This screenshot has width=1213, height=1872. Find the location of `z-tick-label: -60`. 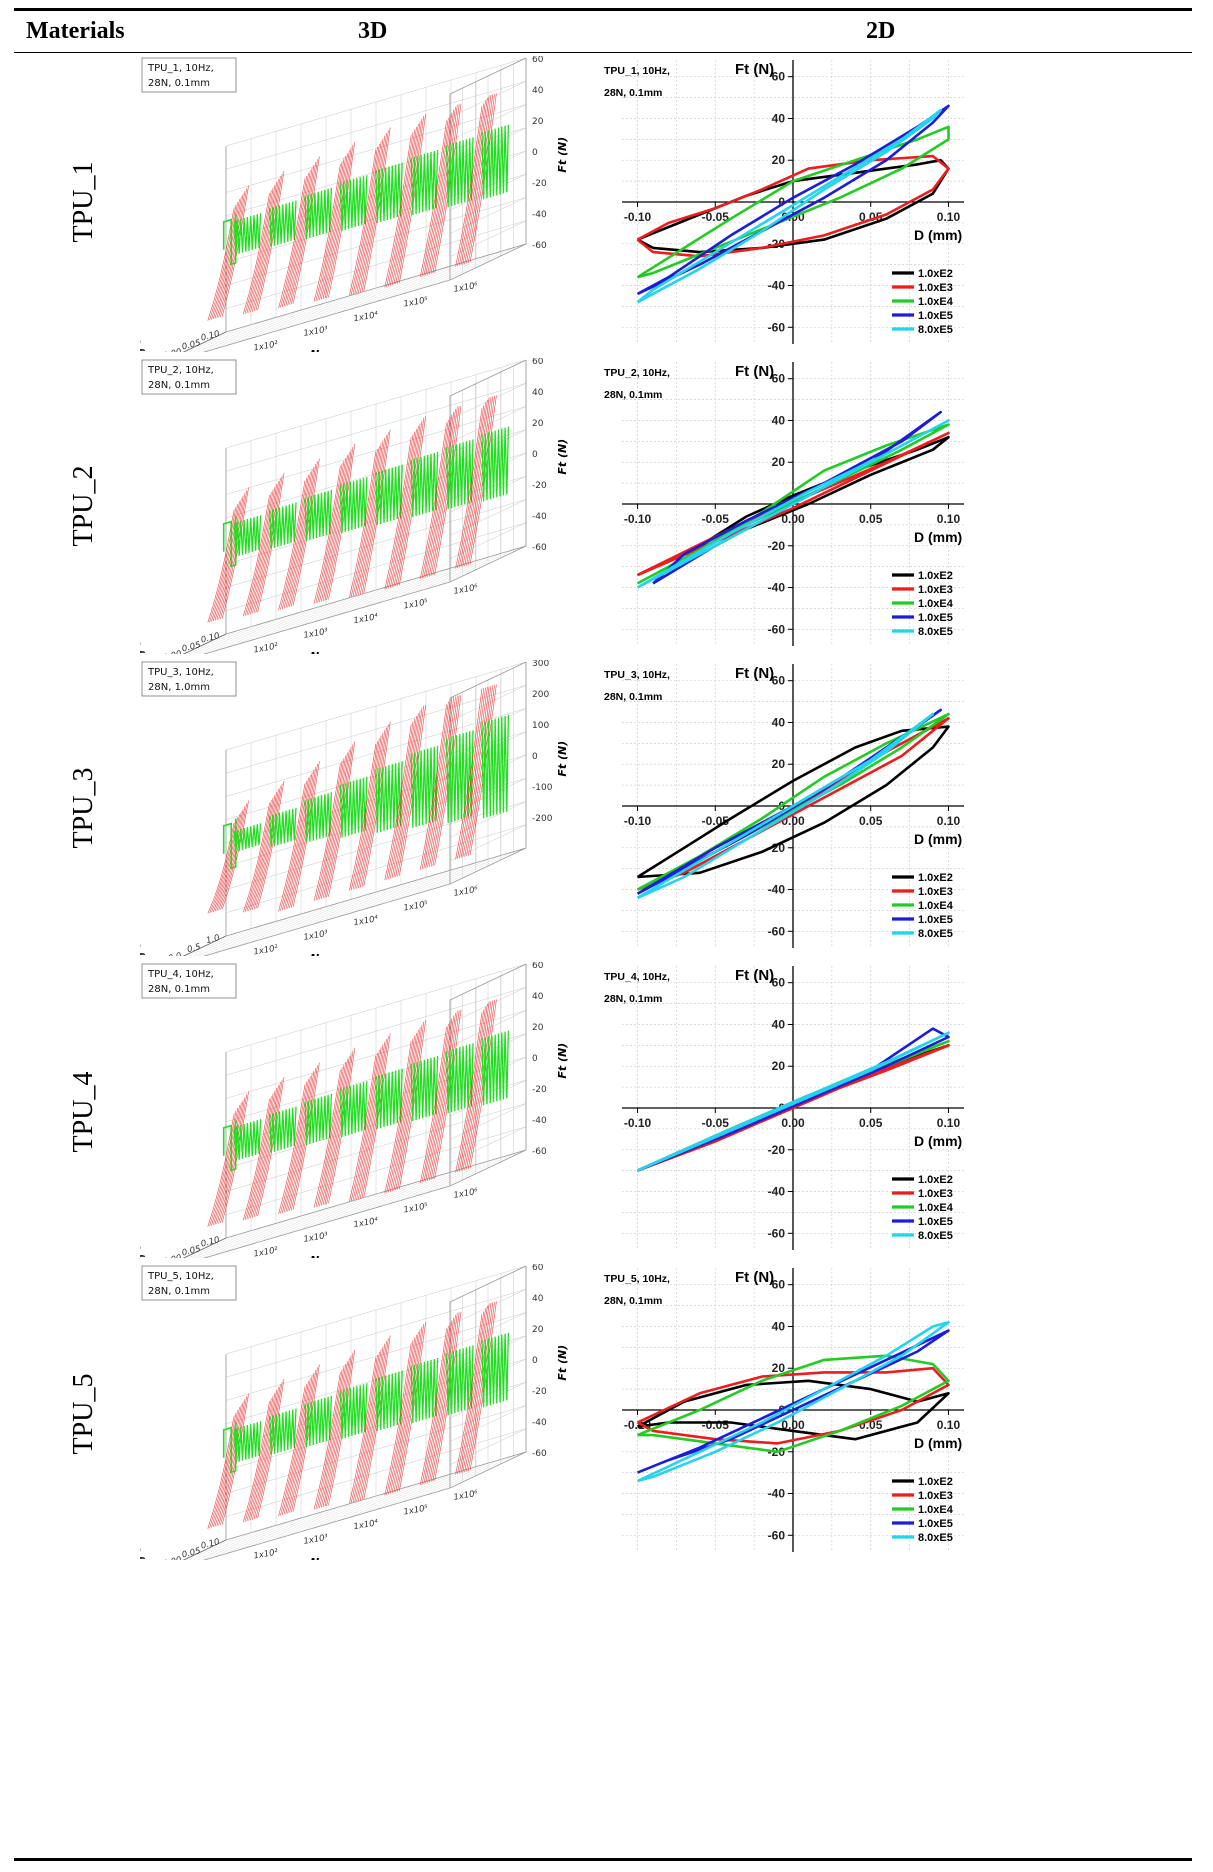

z-tick-label: -60 is located at coordinates (539, 1454).